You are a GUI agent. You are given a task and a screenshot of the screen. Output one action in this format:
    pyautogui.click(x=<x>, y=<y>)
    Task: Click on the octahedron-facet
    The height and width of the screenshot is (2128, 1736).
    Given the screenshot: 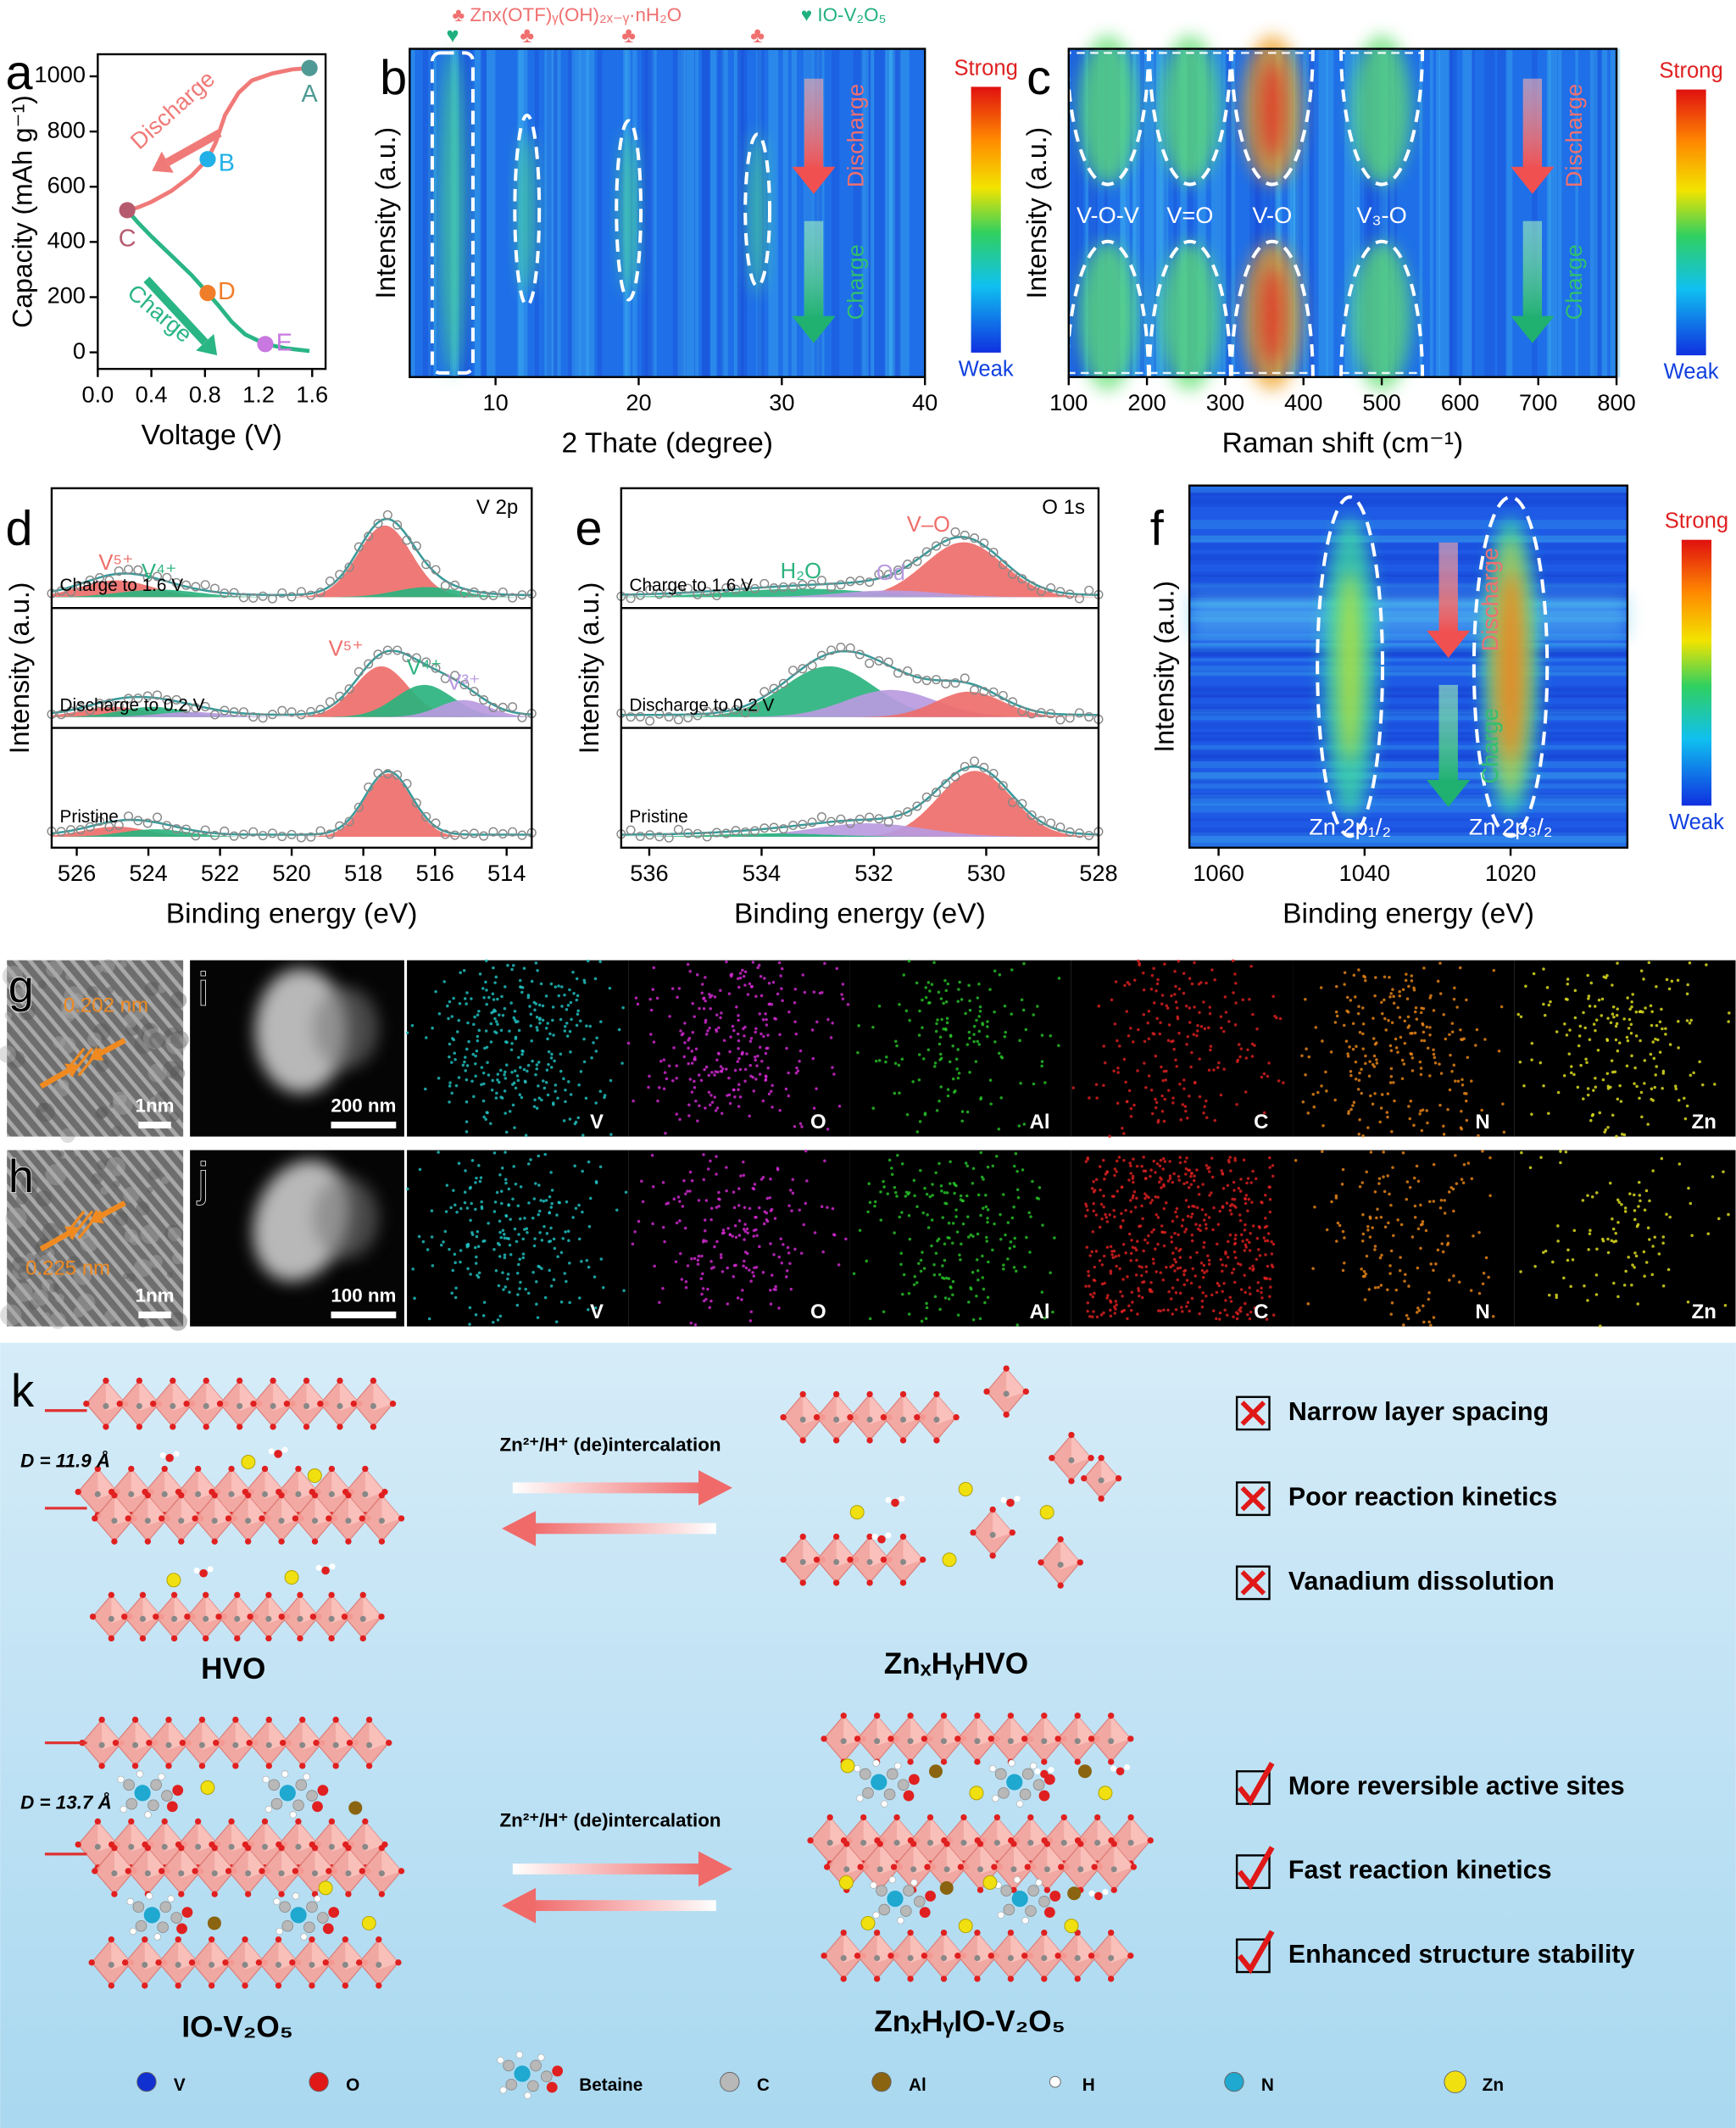 What is the action you would take?
    pyautogui.click(x=947, y=1409)
    